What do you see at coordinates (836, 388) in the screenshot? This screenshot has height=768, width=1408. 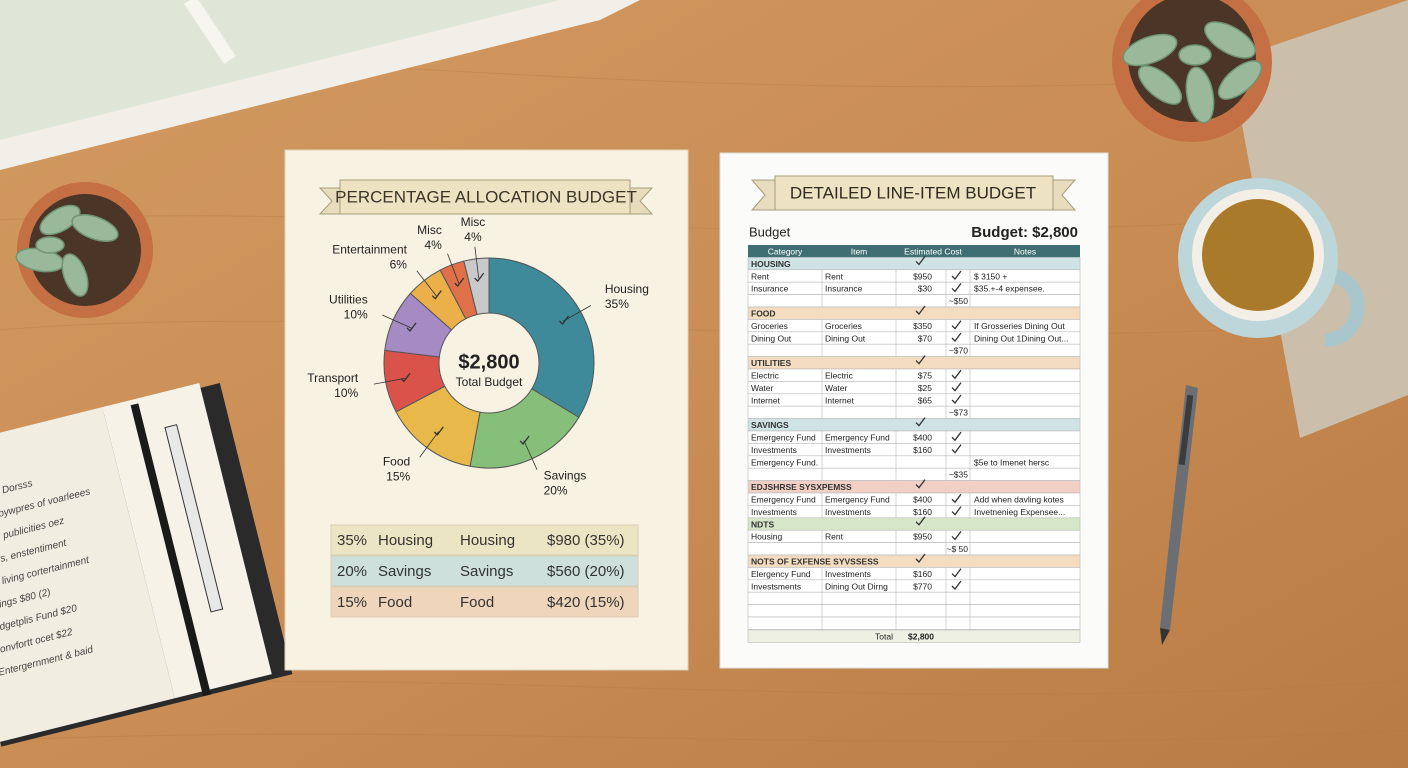 I see `table-cell: Water` at bounding box center [836, 388].